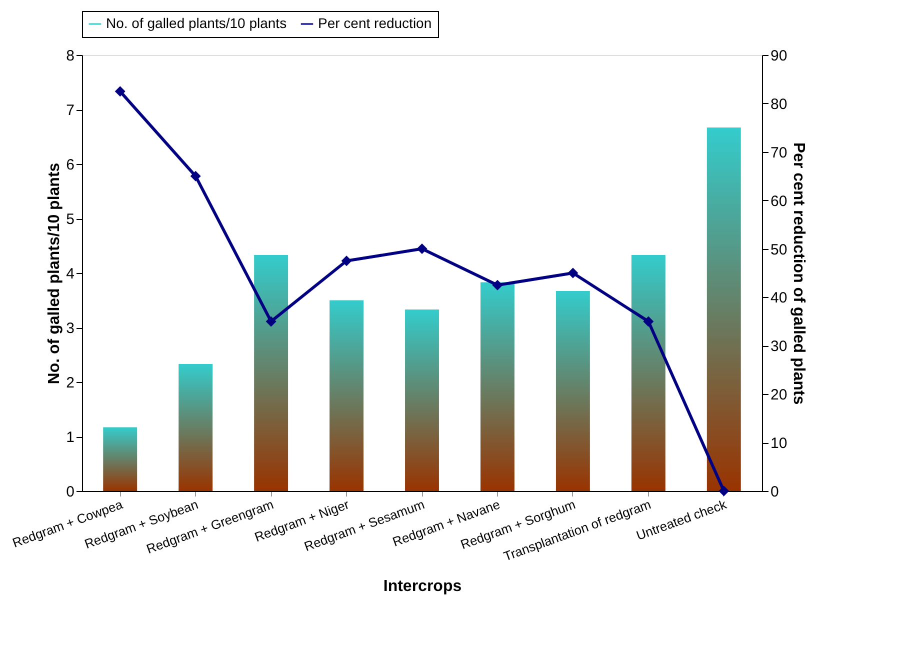 The height and width of the screenshot is (657, 898). Describe the element at coordinates (70, 437) in the screenshot. I see `y-tick-label: 1` at that location.